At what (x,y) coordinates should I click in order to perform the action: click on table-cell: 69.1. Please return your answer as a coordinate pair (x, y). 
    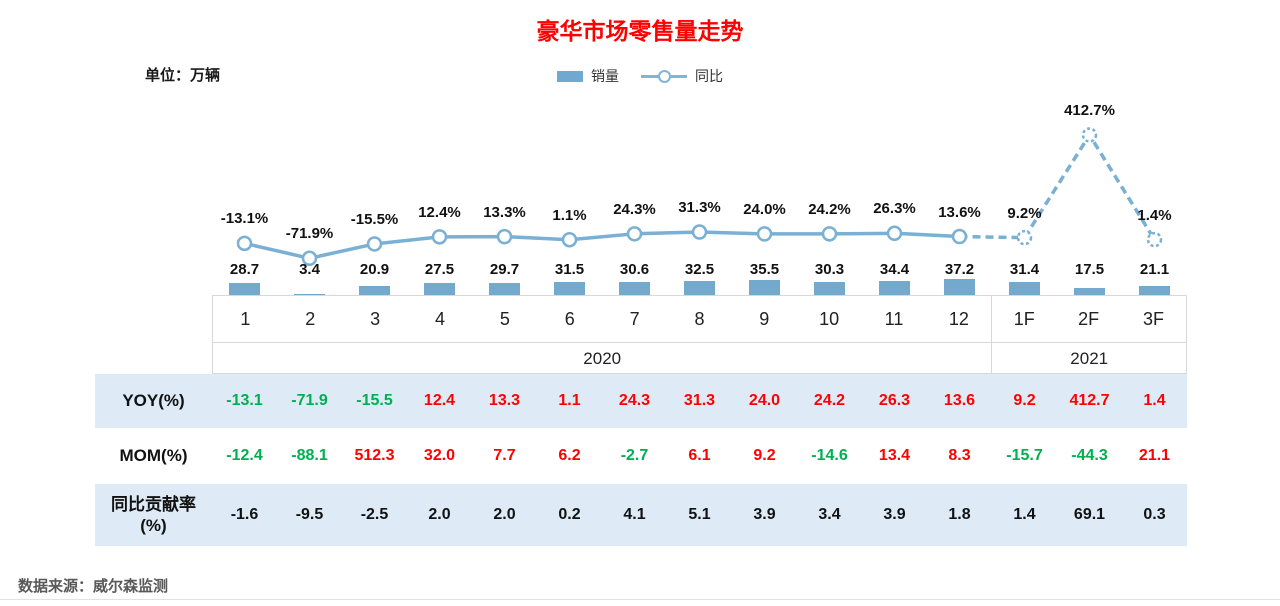
    Looking at the image, I should click on (1089, 514).